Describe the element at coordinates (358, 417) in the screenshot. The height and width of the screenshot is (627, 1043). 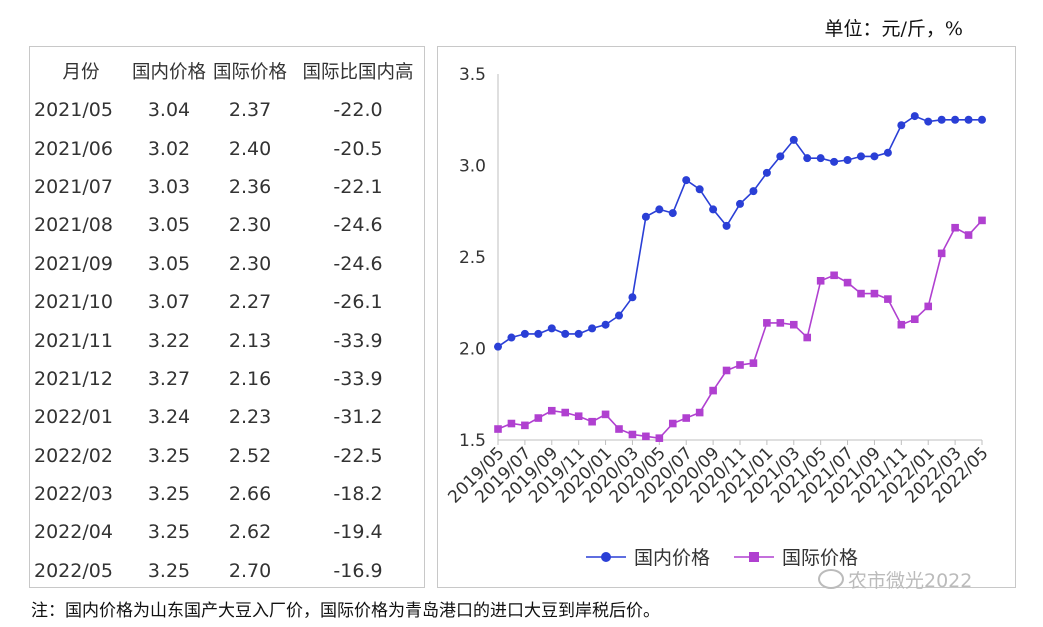
I see `cell-difference: -31.2` at that location.